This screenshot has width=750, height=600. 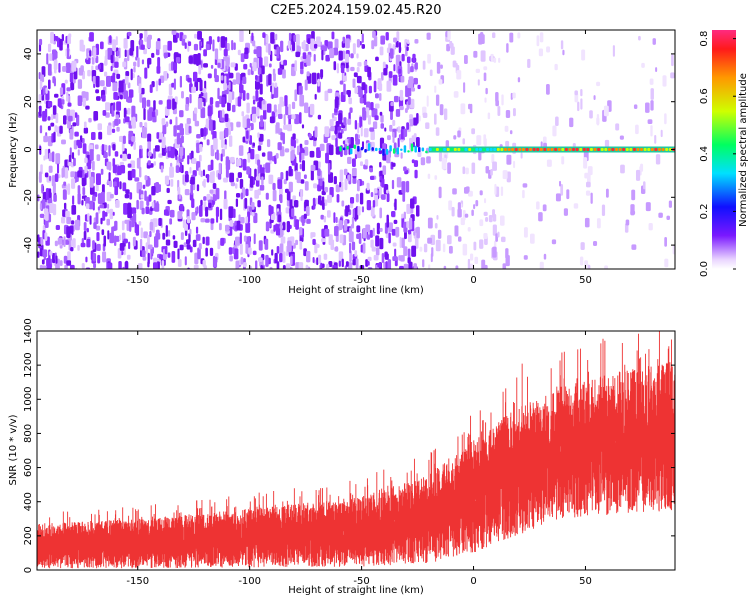 I want to click on bottom-ytick-label: 600, so click(x=28, y=467).